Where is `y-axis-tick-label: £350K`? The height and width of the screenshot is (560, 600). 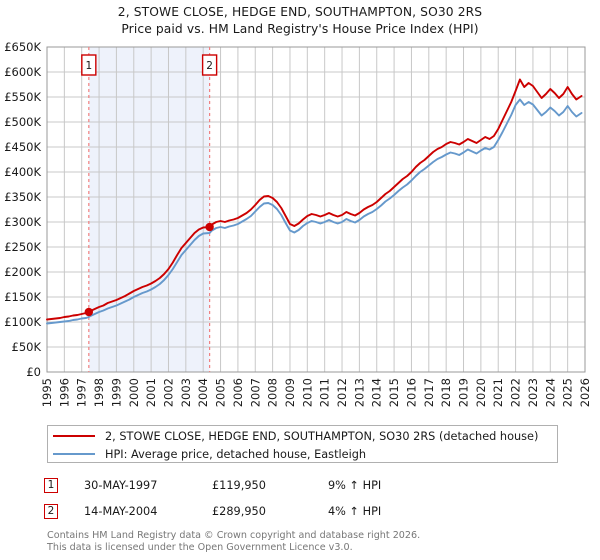
y-axis-tick-label: £350K is located at coordinates (22, 197).